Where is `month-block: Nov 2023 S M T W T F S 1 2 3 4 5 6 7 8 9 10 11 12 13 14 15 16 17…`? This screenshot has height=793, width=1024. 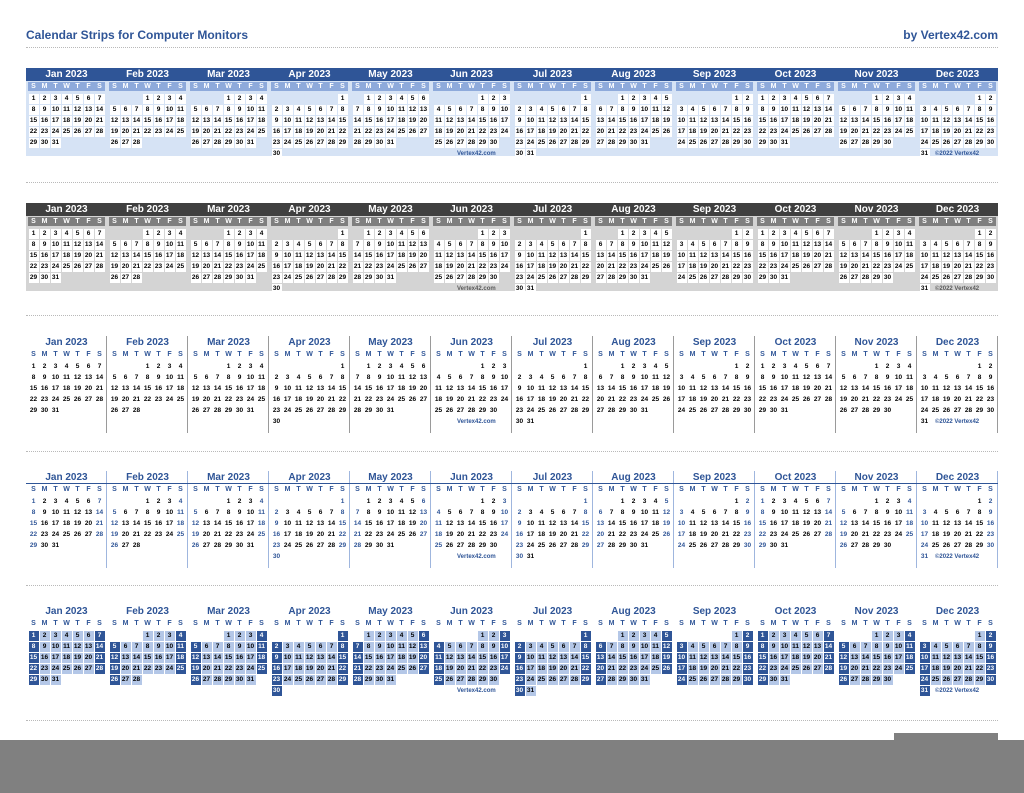
month-block: Nov 2023 S M T W T F S 1 2 3 4 5 6 7 8 9 10 11 12 13 14 15 16 17… is located at coordinates (876, 653).